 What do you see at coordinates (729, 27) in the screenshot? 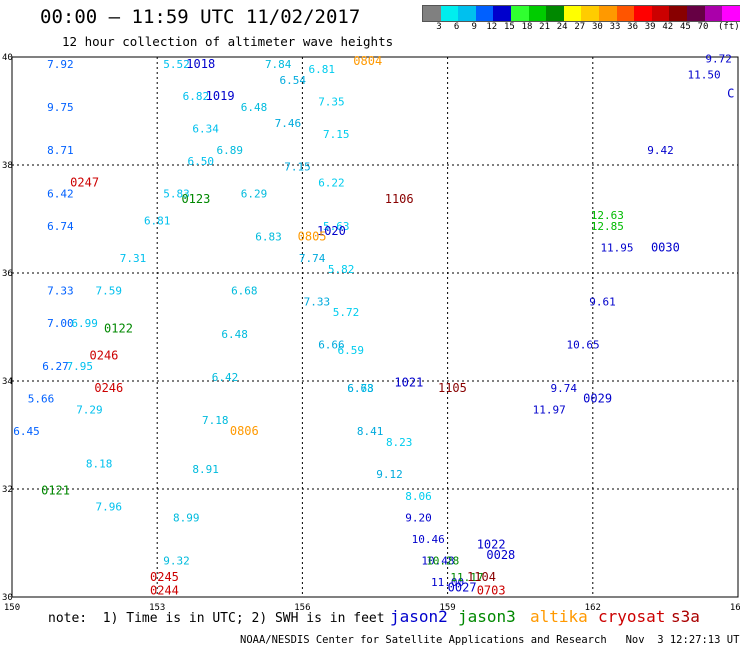
I see `color-scale-unit: (ft)` at bounding box center [729, 27].